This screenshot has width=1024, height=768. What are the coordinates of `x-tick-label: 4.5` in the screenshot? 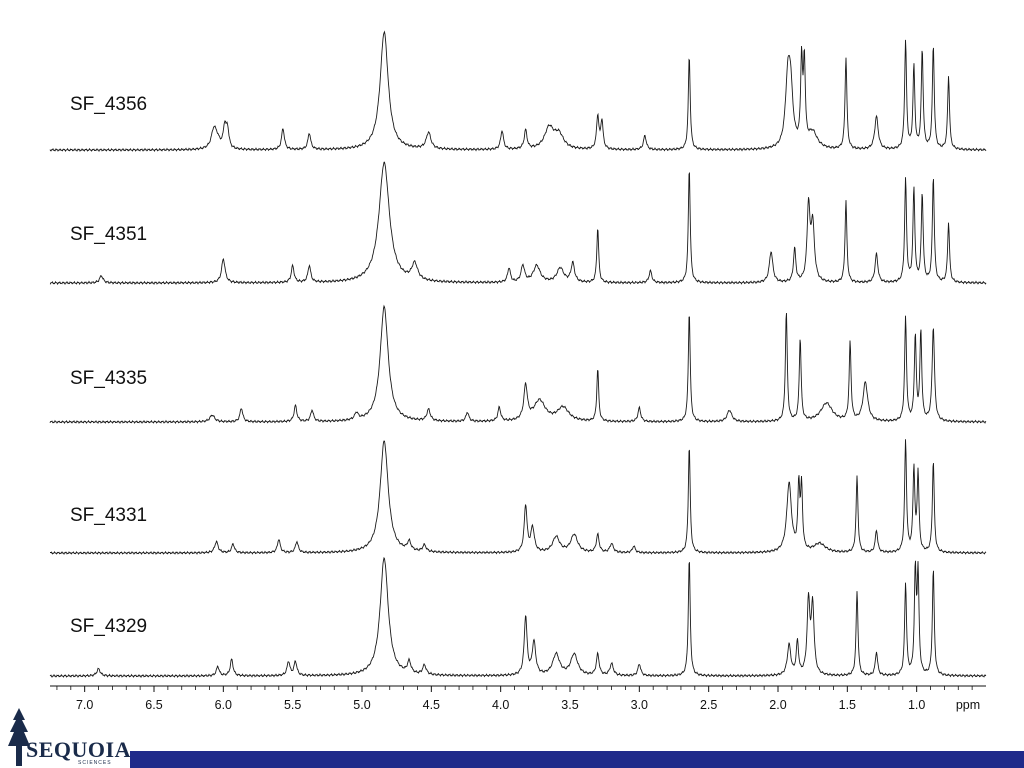 It's located at (431, 705).